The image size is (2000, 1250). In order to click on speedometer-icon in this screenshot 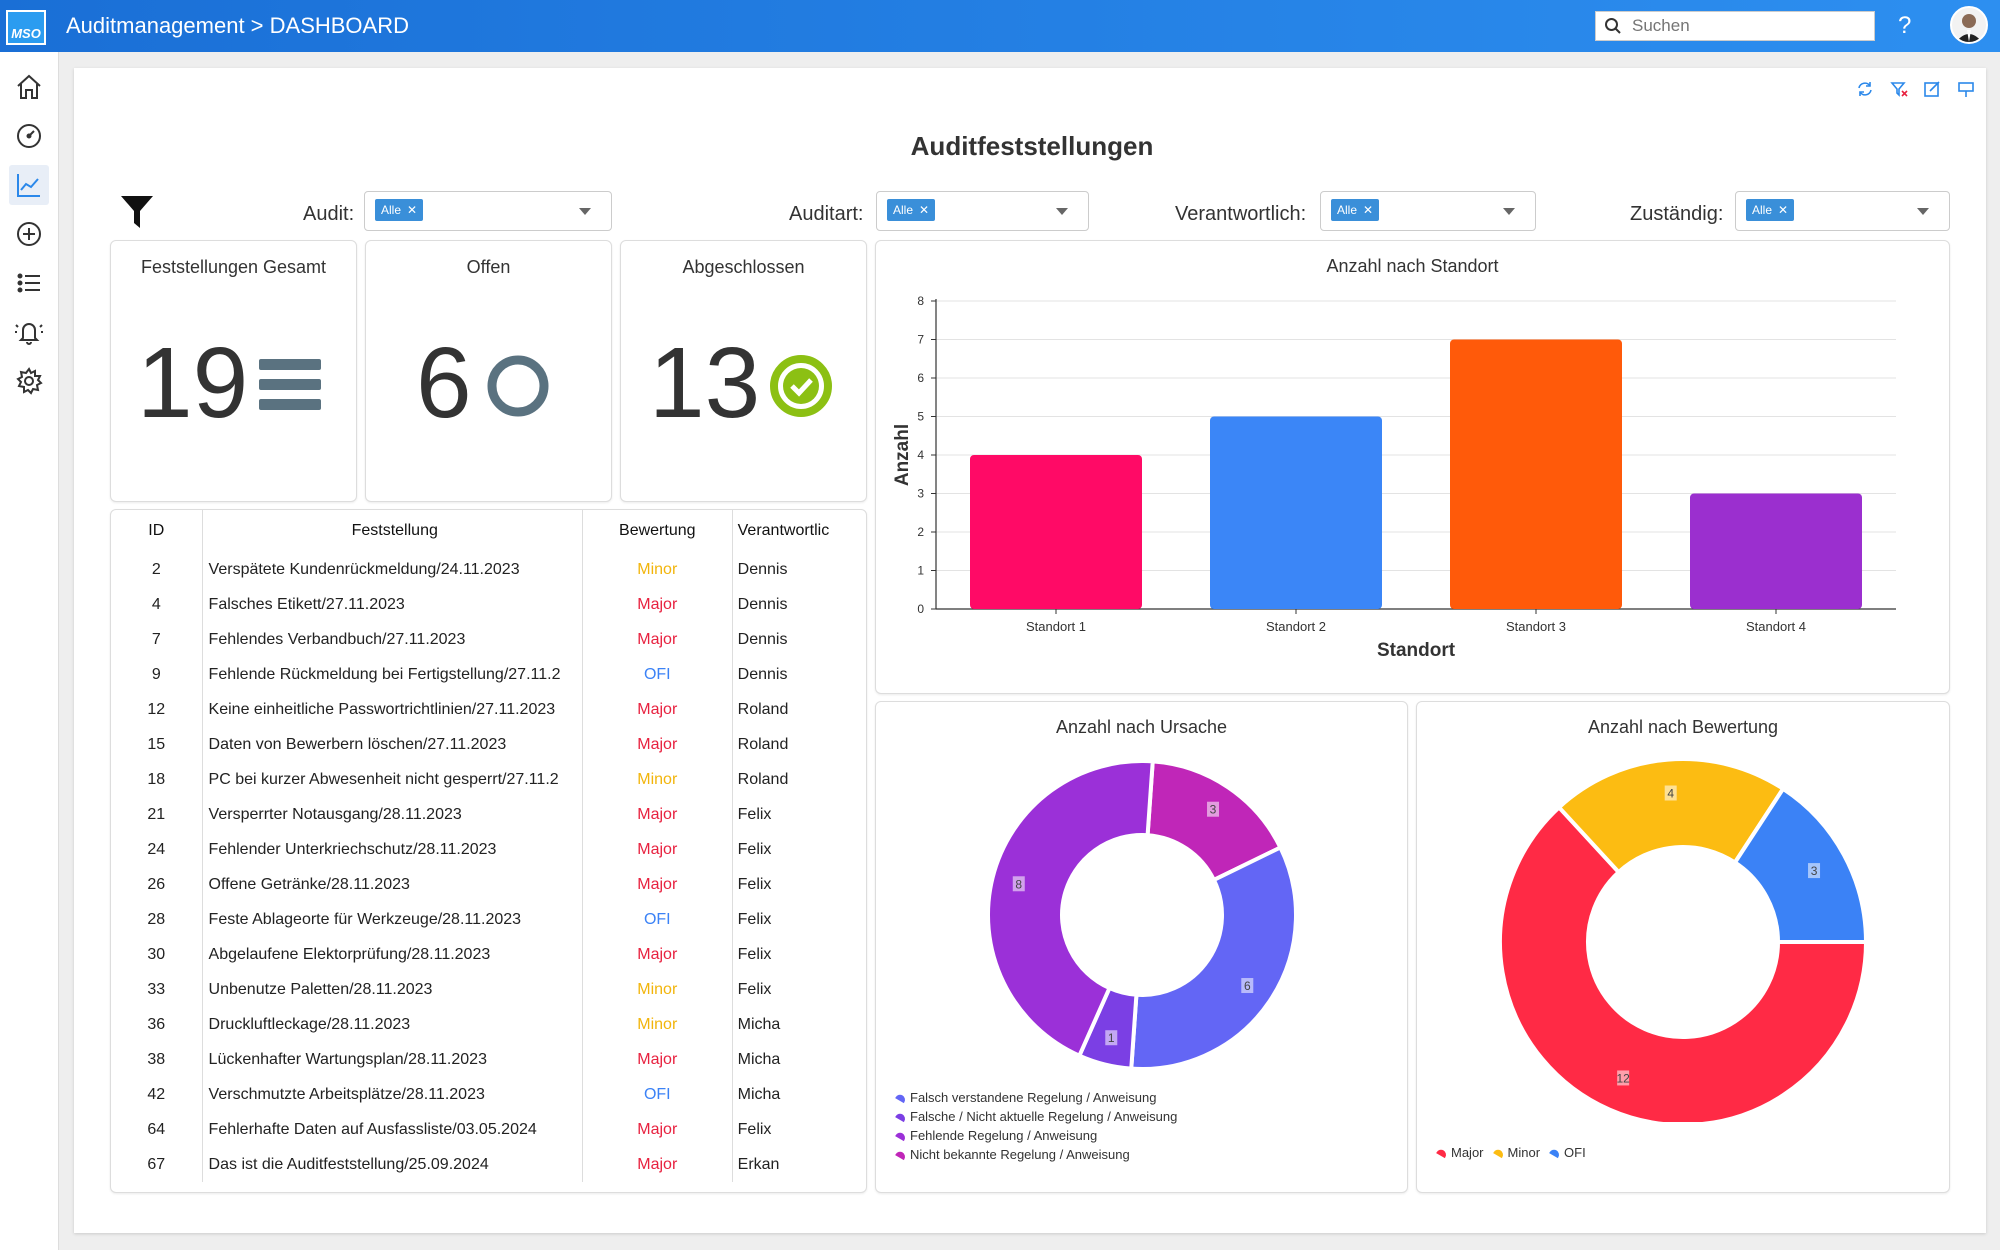, I will do `click(29, 136)`.